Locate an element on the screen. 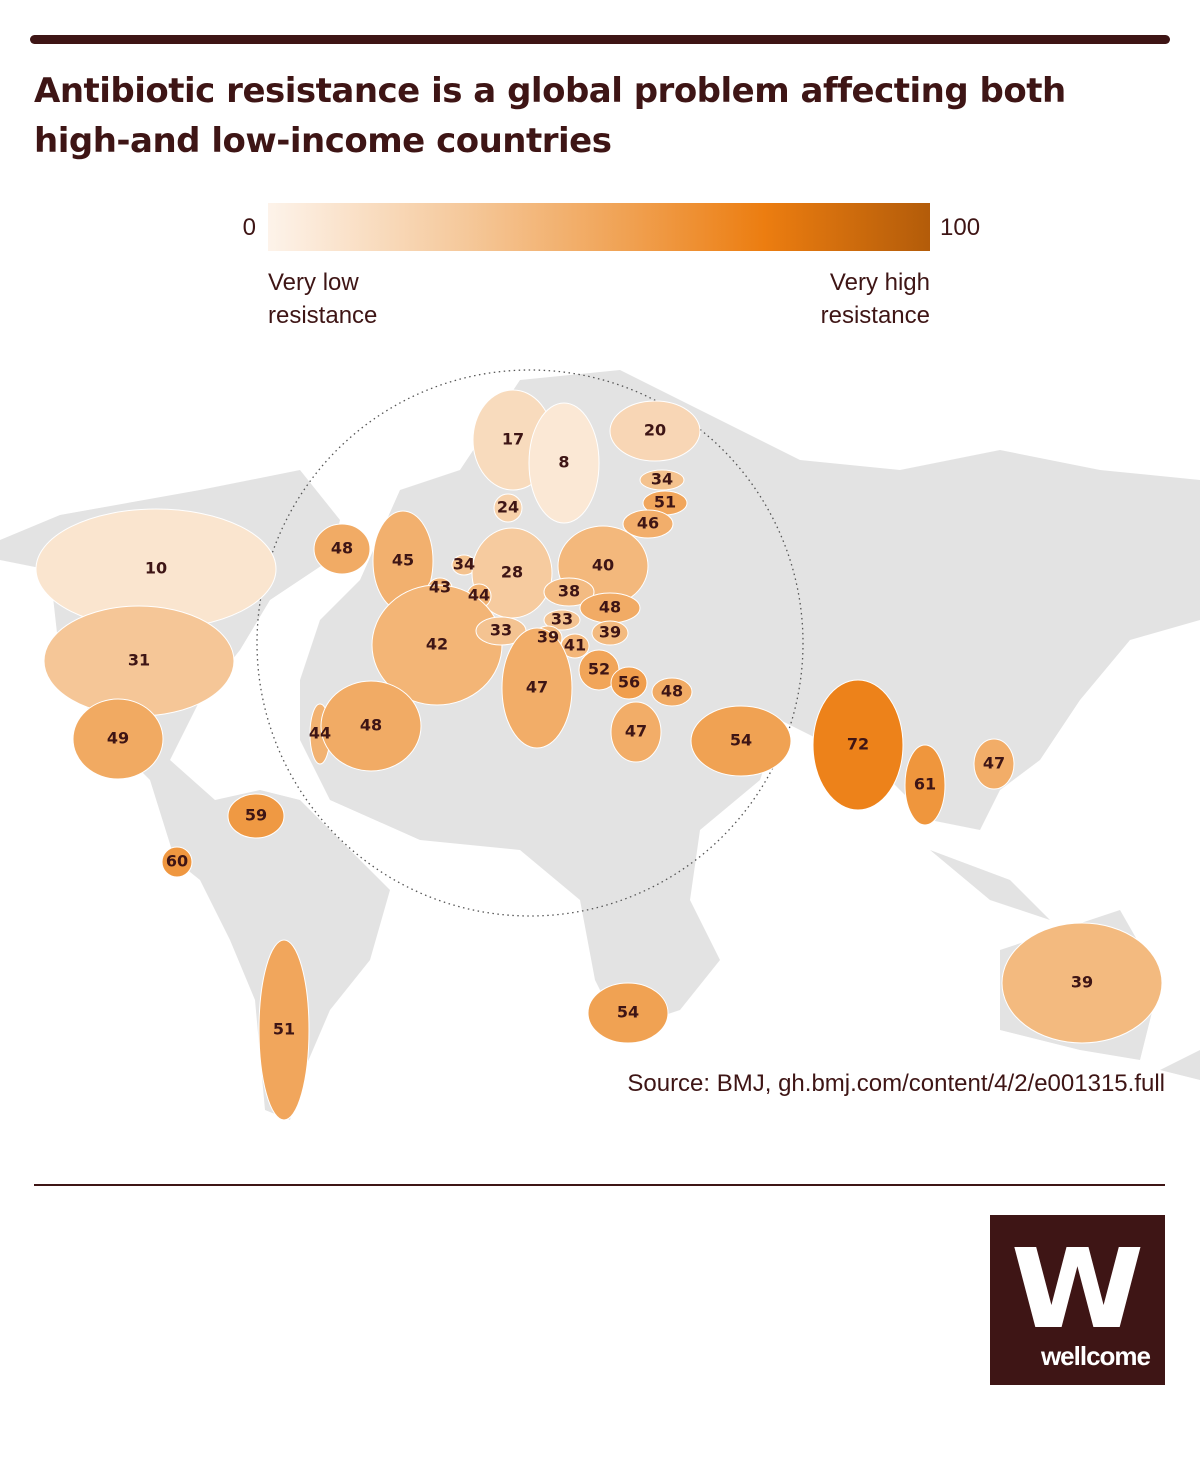 This screenshot has width=1200, height=1459. legend-max: 100 is located at coordinates (960, 227).